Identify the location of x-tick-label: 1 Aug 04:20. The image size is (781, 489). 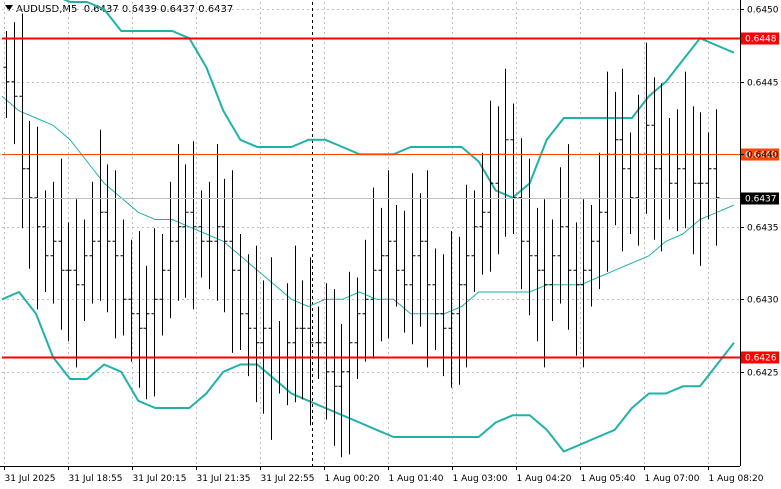
(544, 479).